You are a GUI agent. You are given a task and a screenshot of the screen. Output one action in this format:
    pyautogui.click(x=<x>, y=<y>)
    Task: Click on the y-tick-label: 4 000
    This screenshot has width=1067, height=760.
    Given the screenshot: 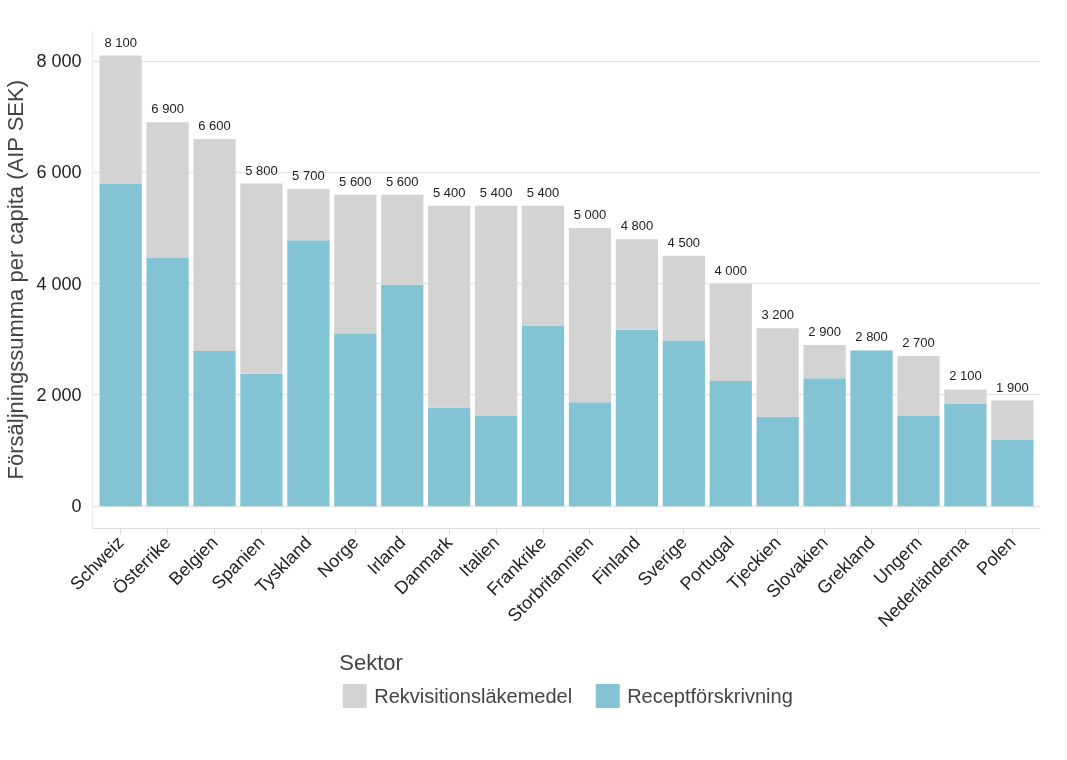 What is the action you would take?
    pyautogui.click(x=59, y=283)
    